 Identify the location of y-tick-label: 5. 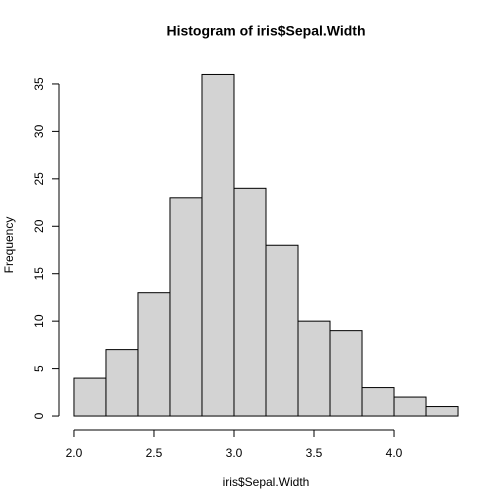
(39, 368).